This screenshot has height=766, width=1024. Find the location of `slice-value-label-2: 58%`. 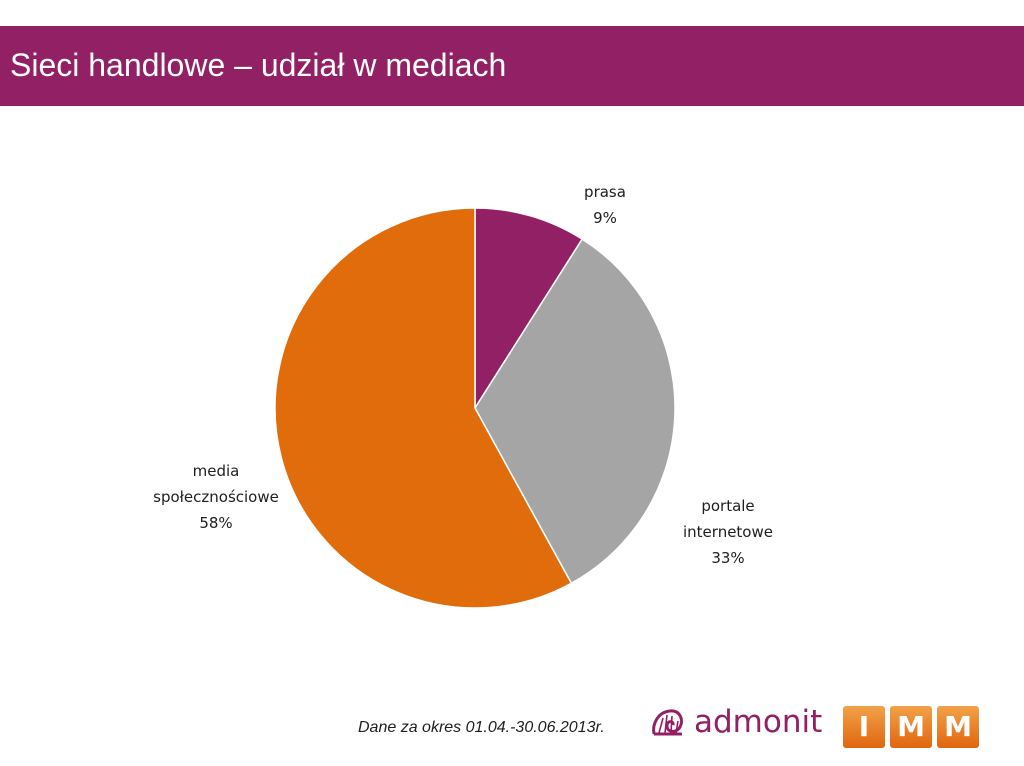

slice-value-label-2: 58% is located at coordinates (215, 523).